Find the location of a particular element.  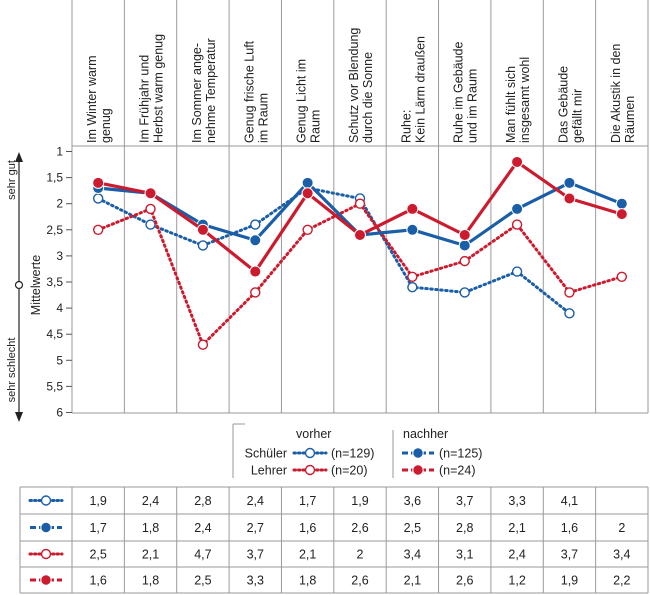

table-cell-value: 2,7 is located at coordinates (255, 528).